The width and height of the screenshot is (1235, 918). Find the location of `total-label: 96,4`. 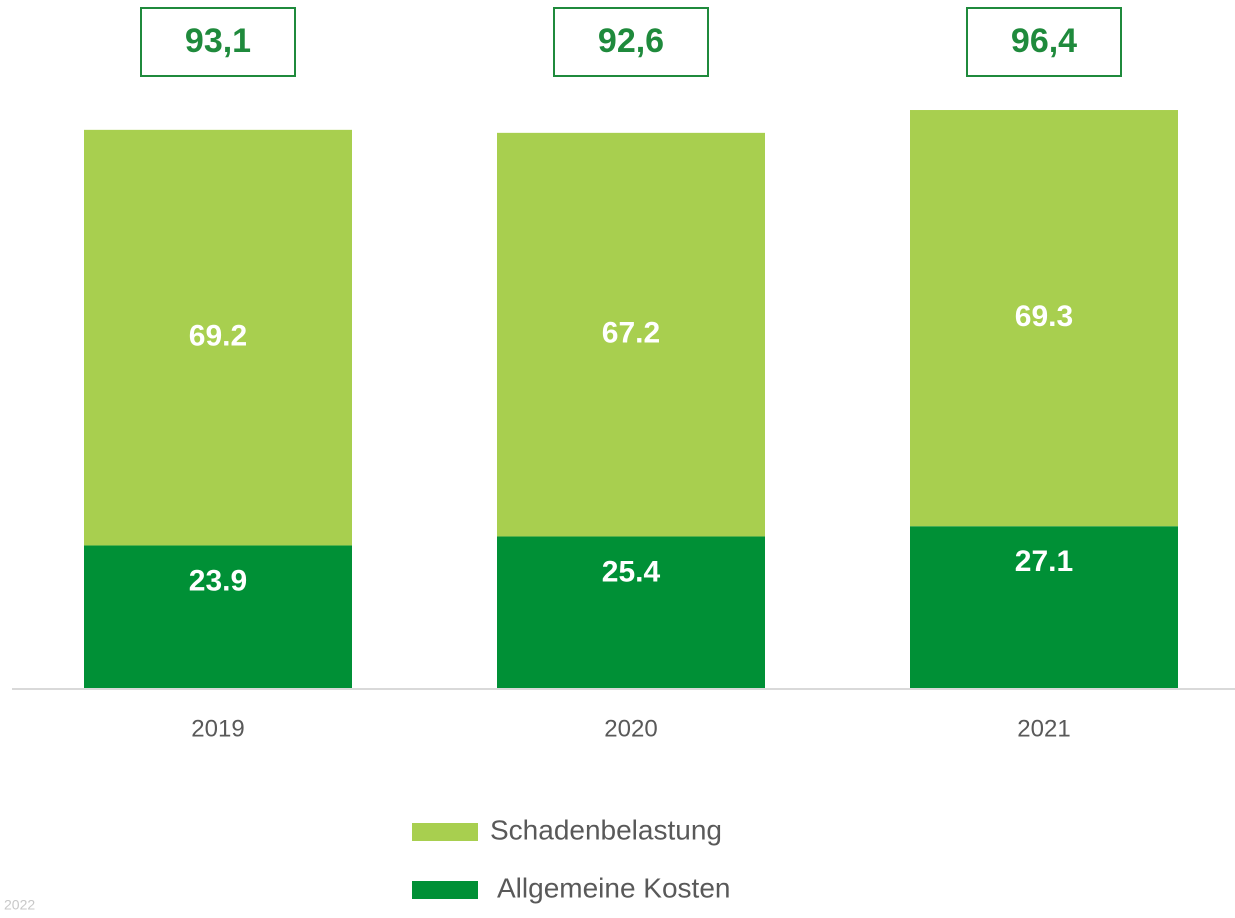

total-label: 96,4 is located at coordinates (1044, 41).